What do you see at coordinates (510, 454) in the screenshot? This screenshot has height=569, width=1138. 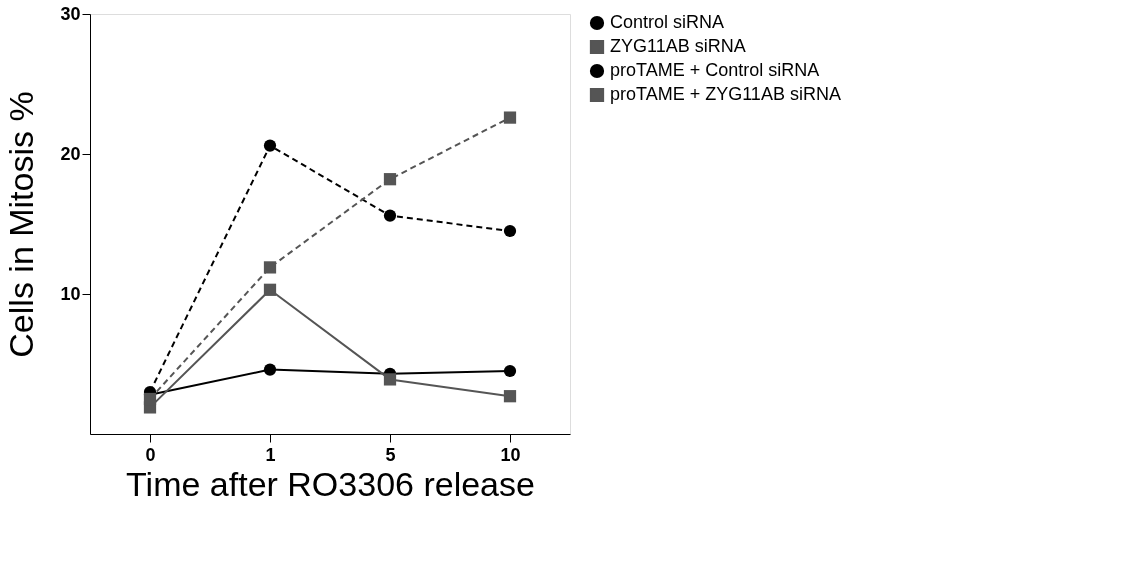 I see `x-tick-label: 10` at bounding box center [510, 454].